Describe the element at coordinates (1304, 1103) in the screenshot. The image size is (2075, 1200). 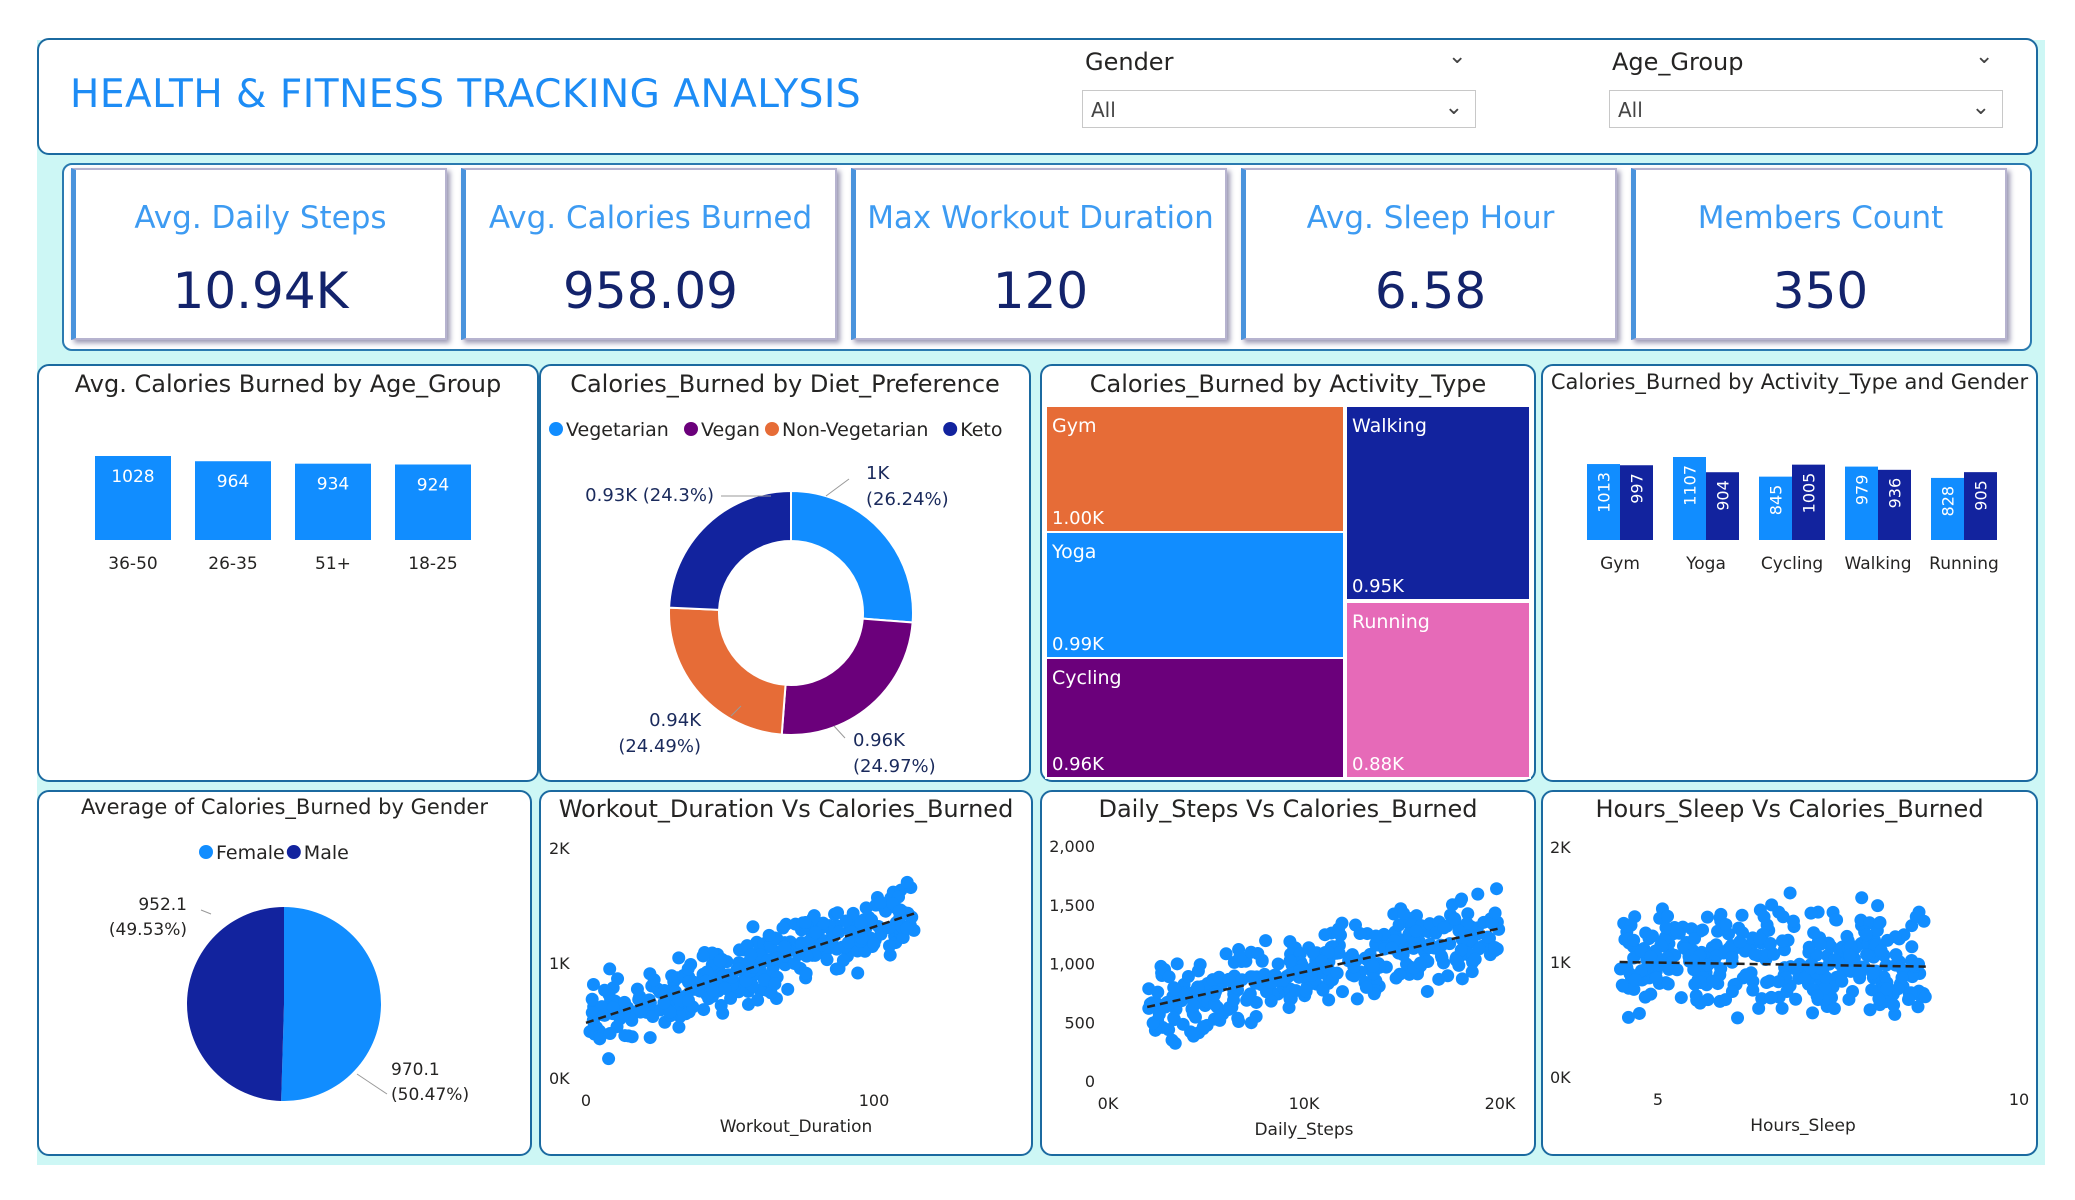
I see `x-tick-label: 10K` at that location.